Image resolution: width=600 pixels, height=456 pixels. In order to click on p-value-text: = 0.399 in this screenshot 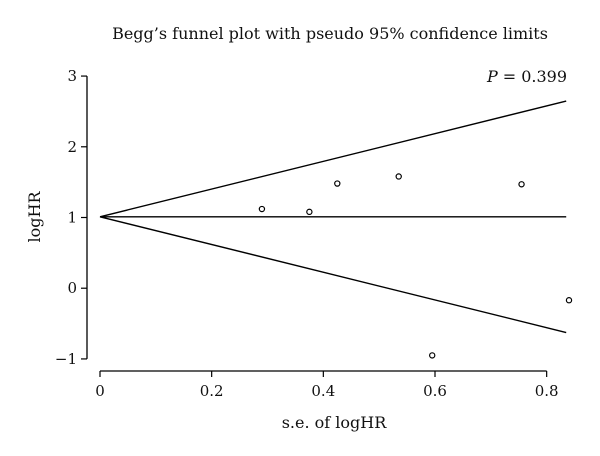, I will do `click(535, 76)`.